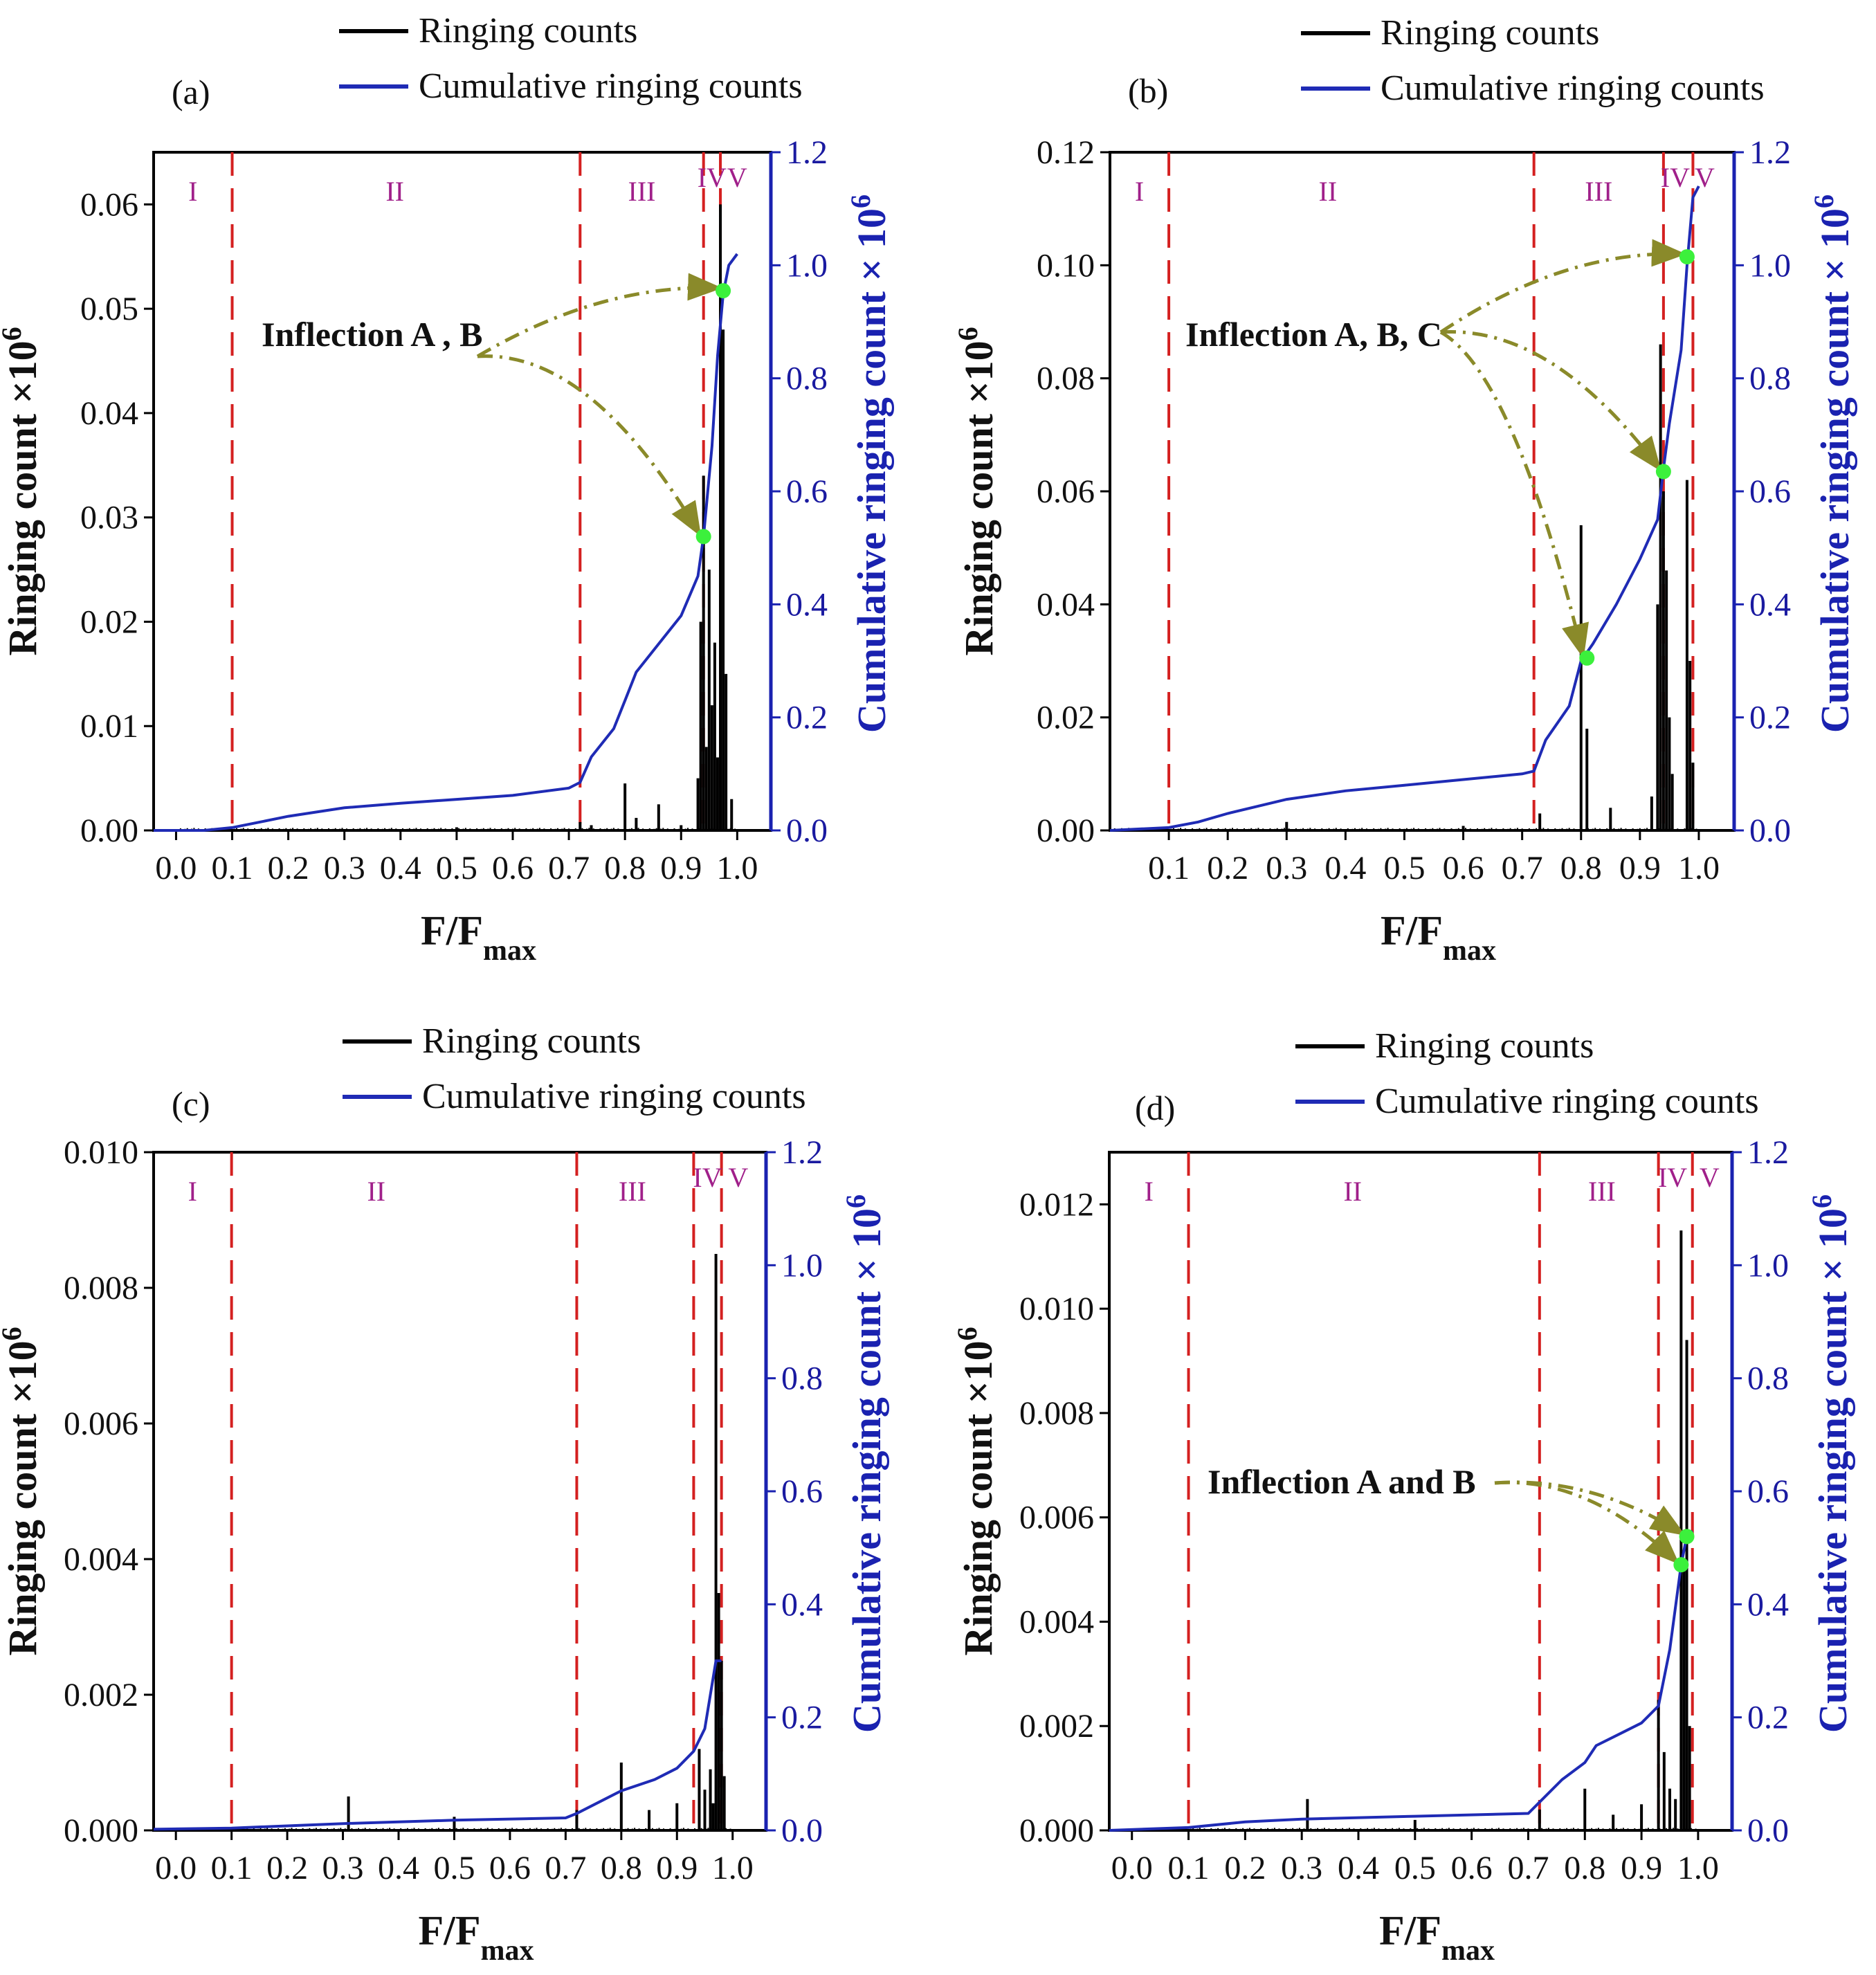  Describe the element at coordinates (1066, 491) in the screenshot. I see `y-left-tick-label: 0.06` at that location.